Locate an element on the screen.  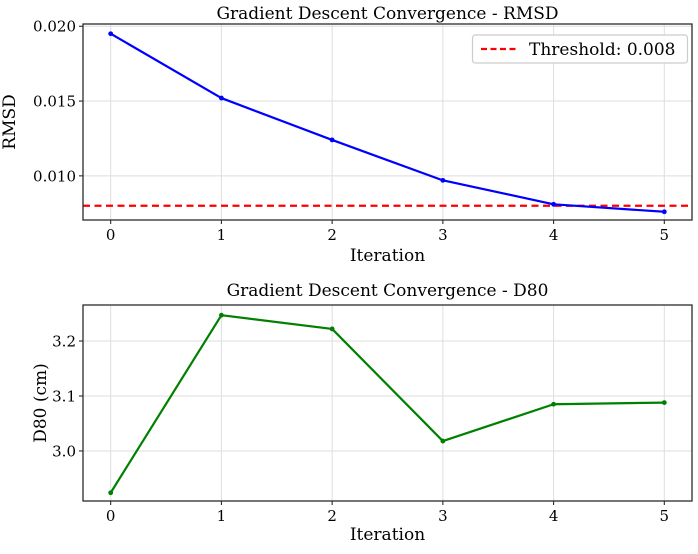
y-tick-label: 0.010 is located at coordinates (54, 176).